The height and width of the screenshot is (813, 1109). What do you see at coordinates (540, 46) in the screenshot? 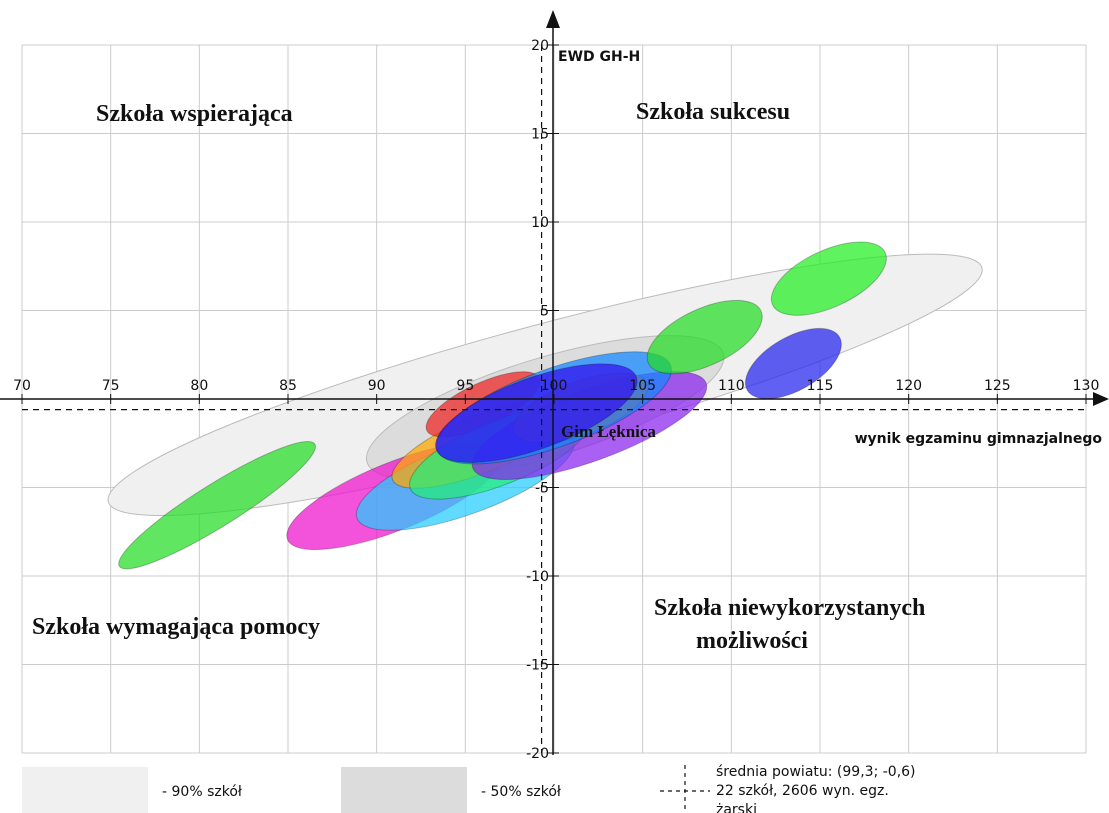
I see `y-tick-label: 20` at bounding box center [540, 46].